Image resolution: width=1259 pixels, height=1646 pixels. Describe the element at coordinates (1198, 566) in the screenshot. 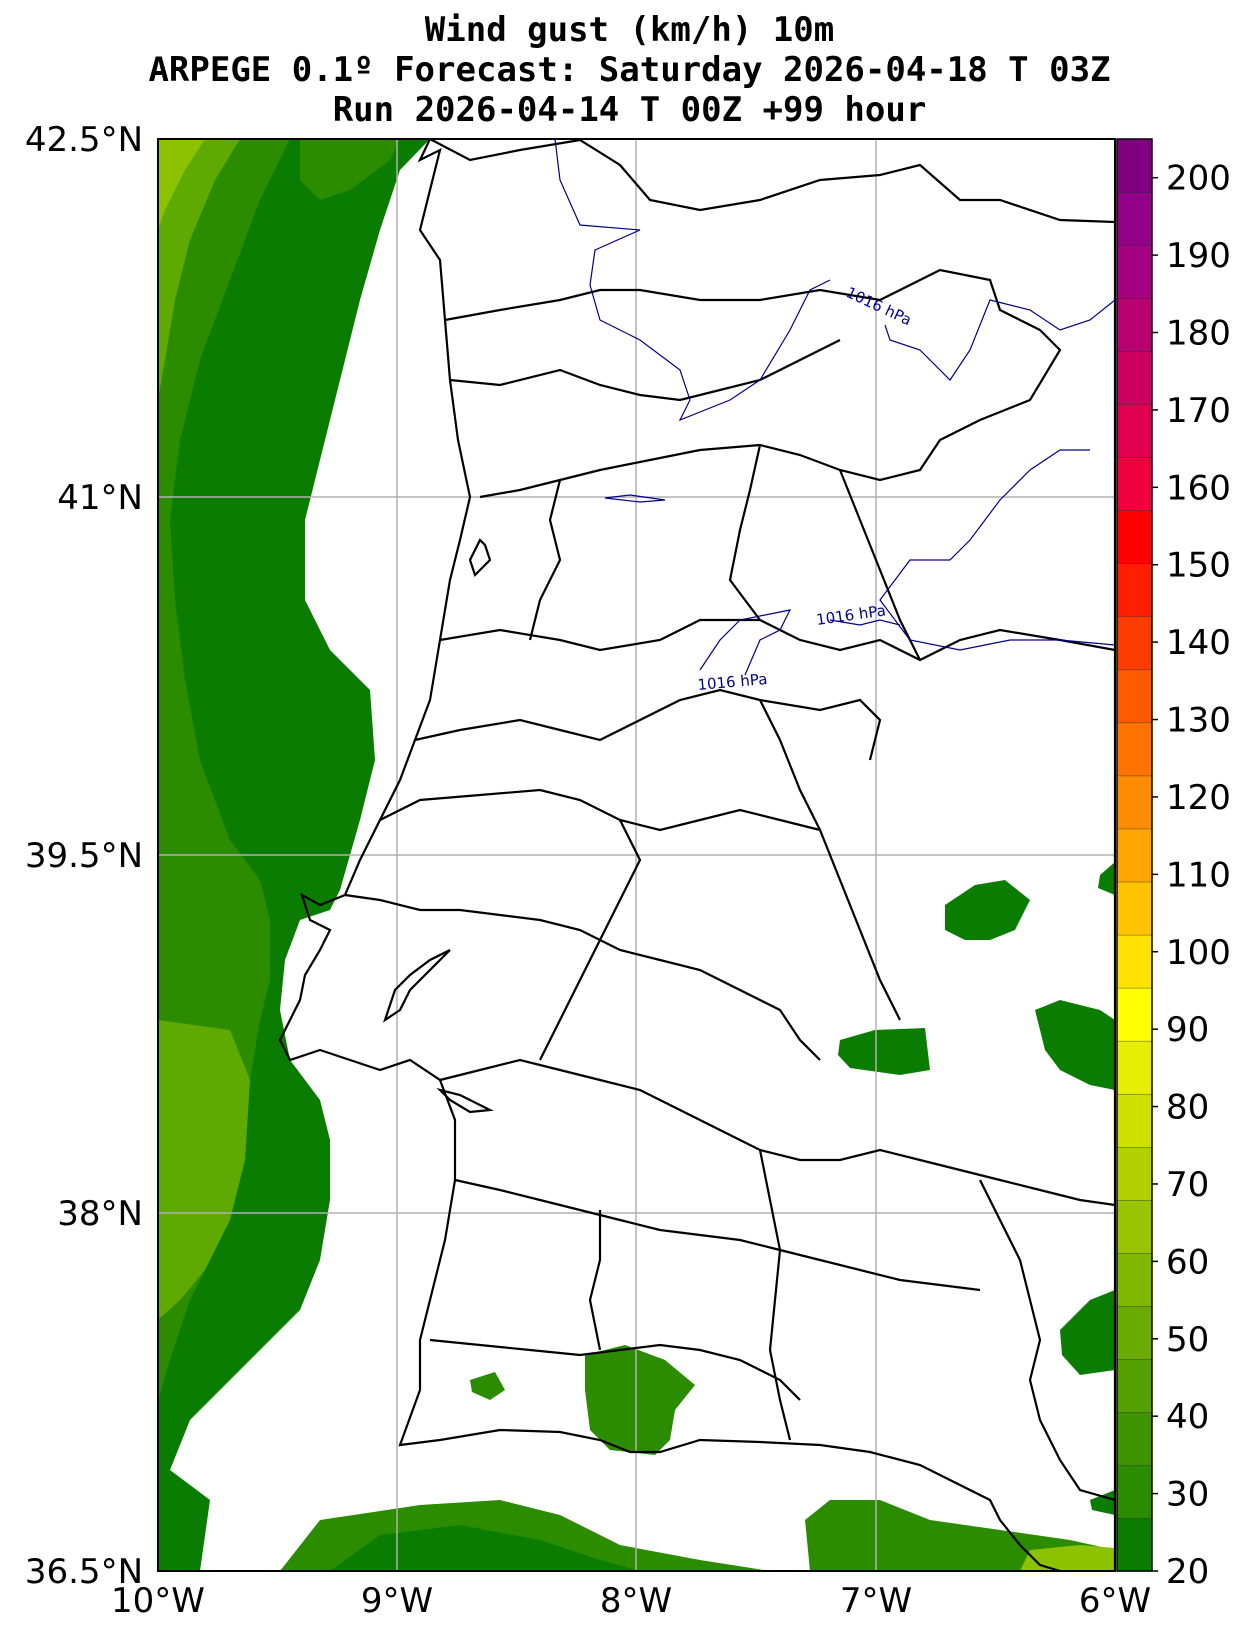

I see `colorbar-label: 150` at that location.